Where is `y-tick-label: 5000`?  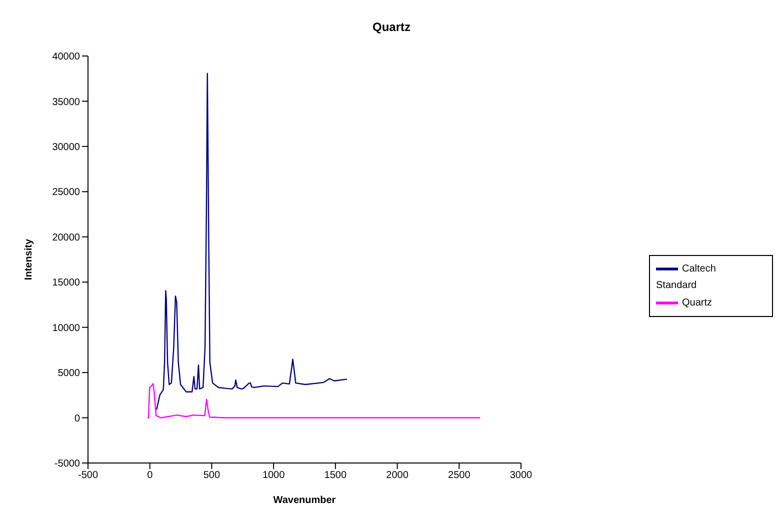
y-tick-label: 5000 is located at coordinates (69, 374).